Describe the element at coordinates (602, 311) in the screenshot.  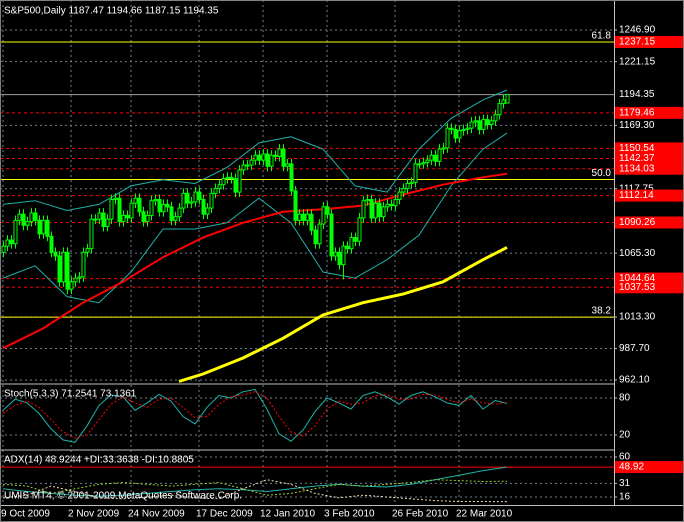
I see `fibo-label: 38.2` at that location.